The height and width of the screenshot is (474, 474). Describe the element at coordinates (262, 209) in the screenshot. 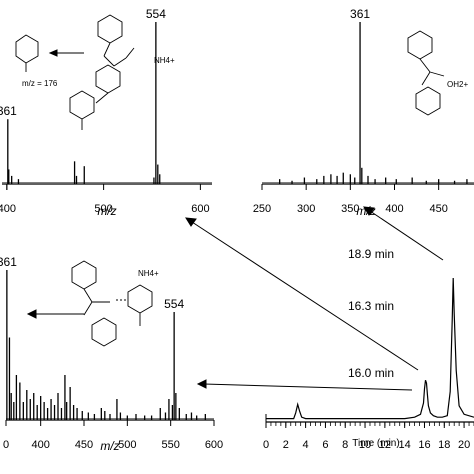

I see `x-tick-label: 250` at that location.